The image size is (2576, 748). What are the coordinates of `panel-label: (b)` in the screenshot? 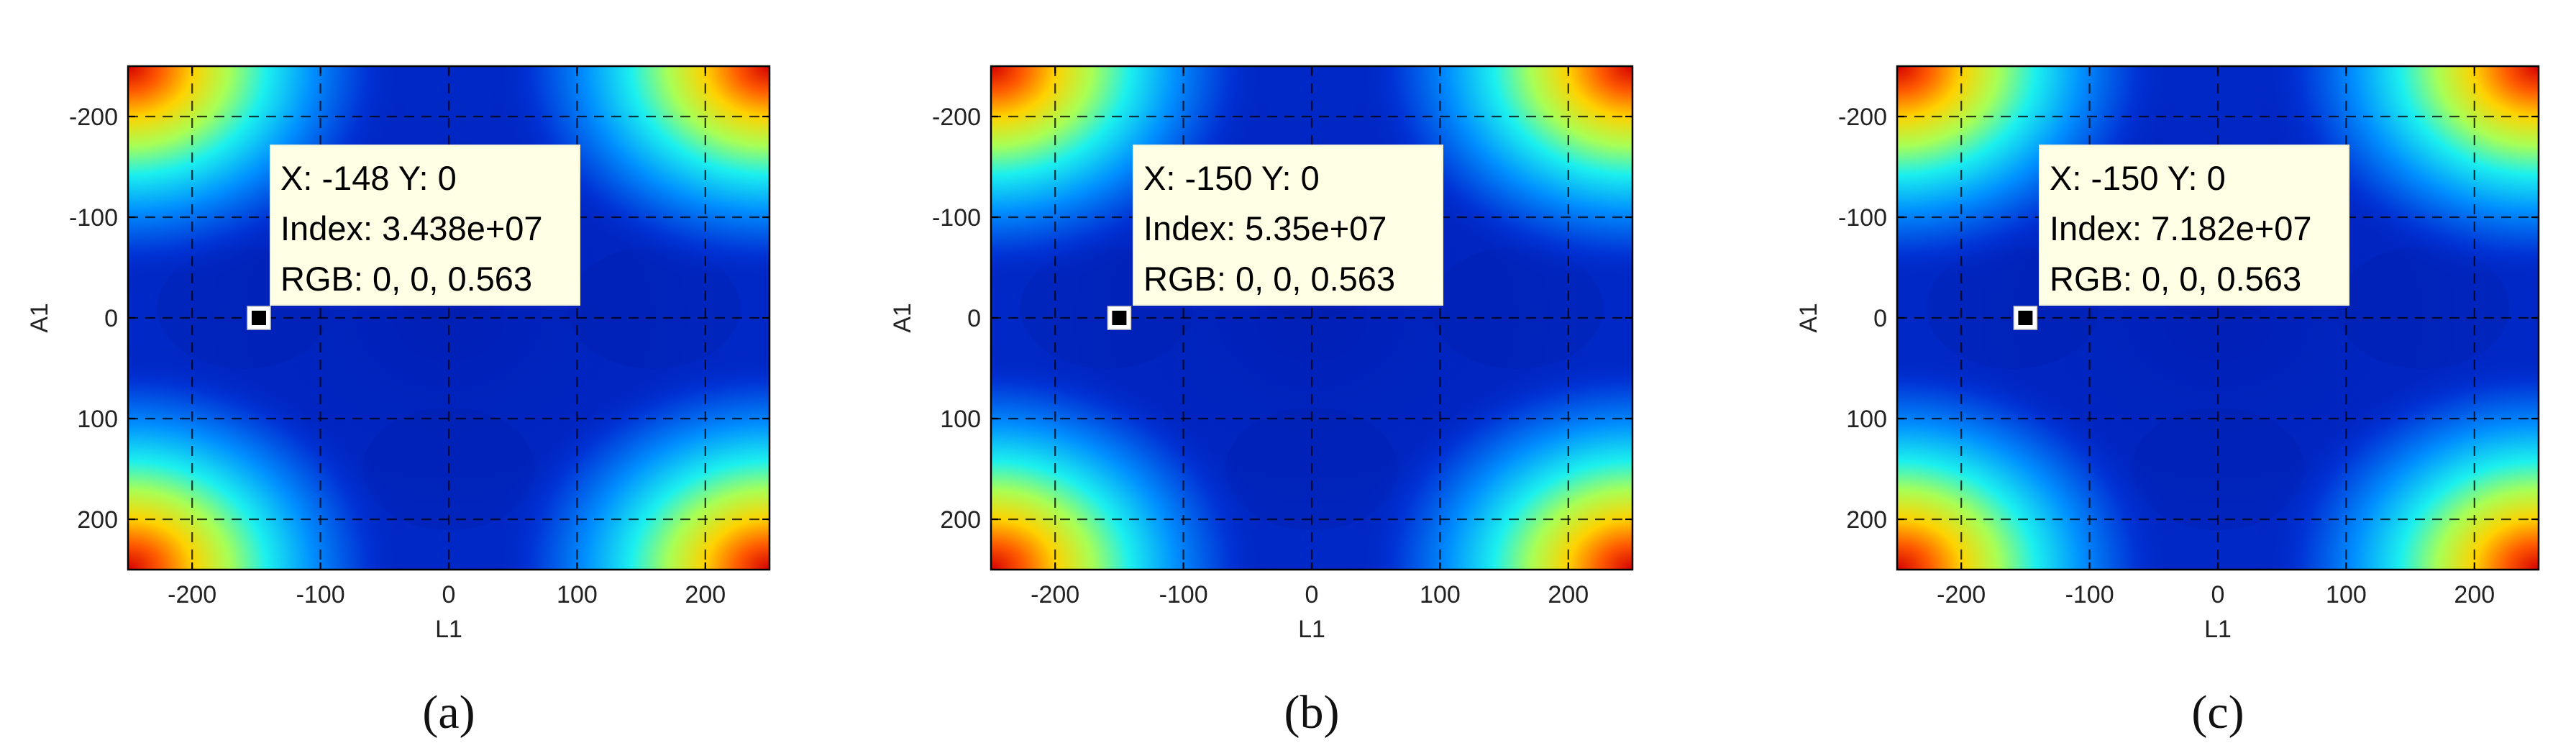 It's located at (1312, 712).